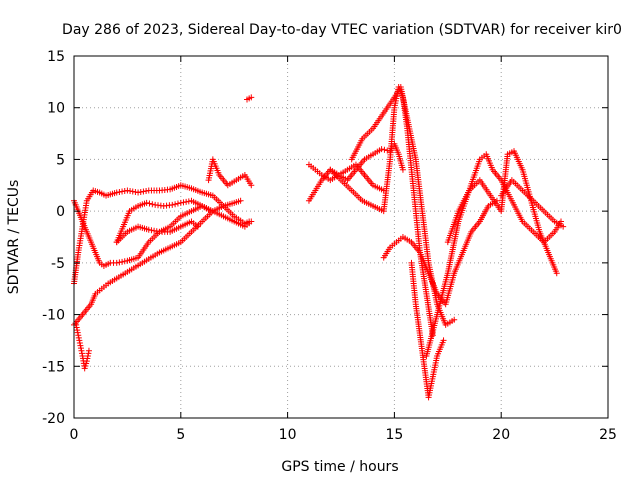  What do you see at coordinates (53, 419) in the screenshot?
I see `y-tick-label: -20` at bounding box center [53, 419].